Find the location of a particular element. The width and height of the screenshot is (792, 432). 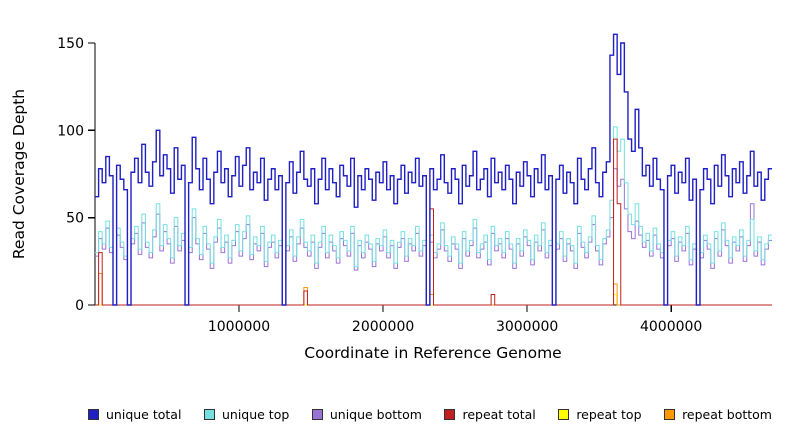

legend-label: unique total is located at coordinates (144, 414).